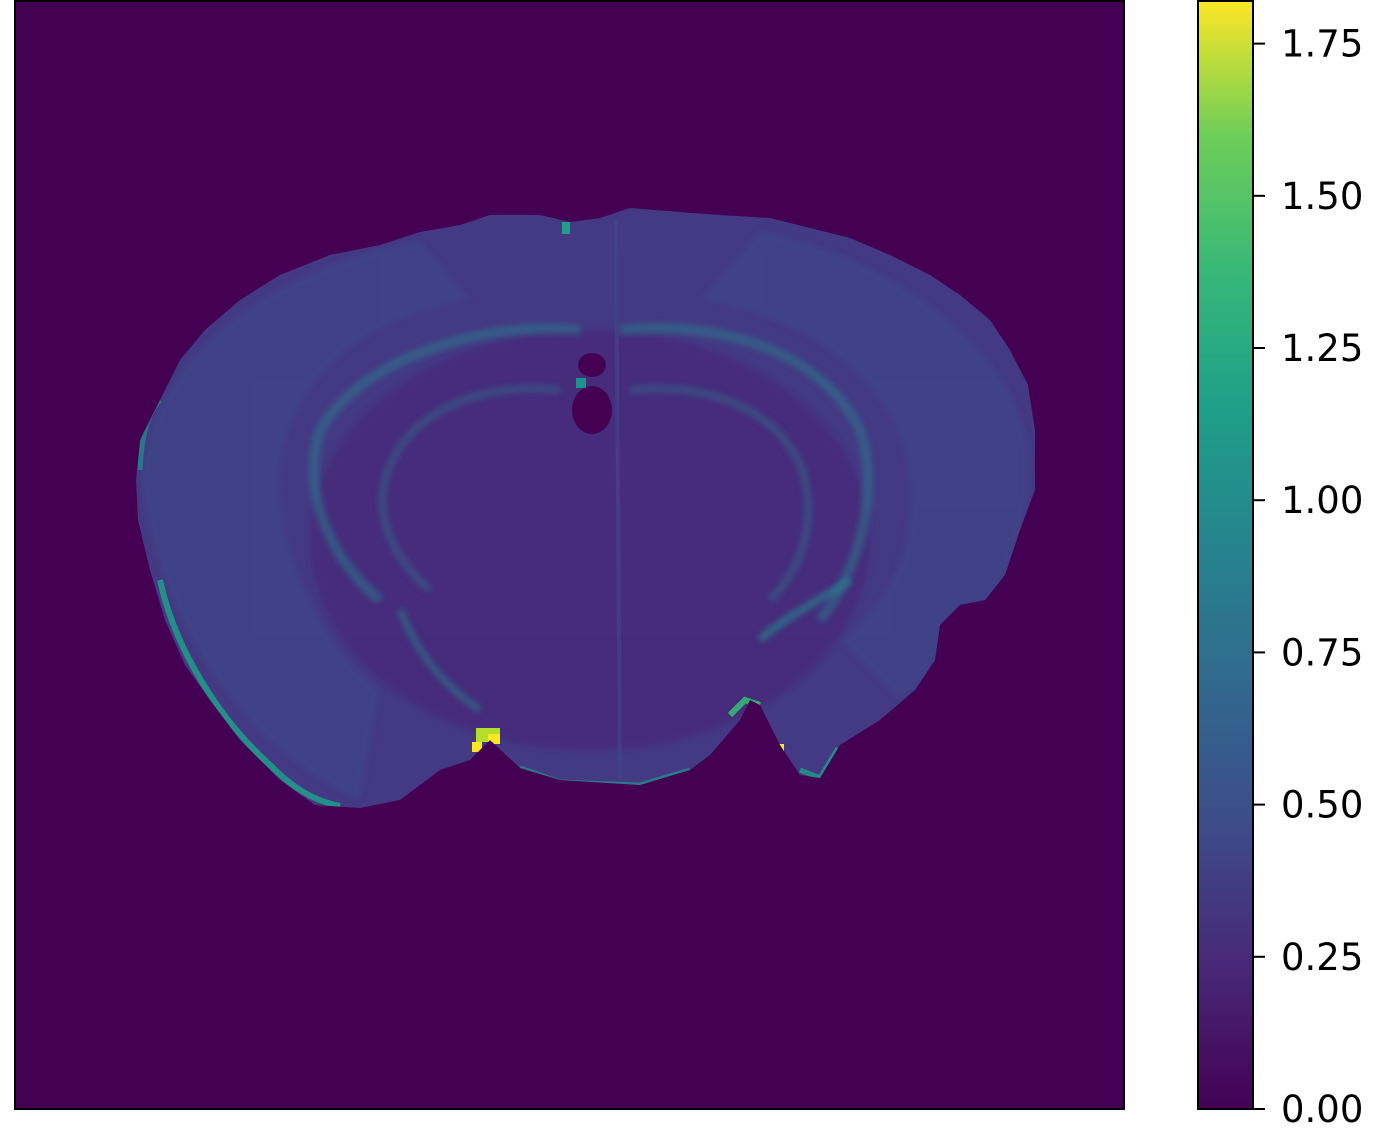 Image resolution: width=1375 pixels, height=1133 pixels. I want to click on right-hippocampal-arc, so click(720, 493).